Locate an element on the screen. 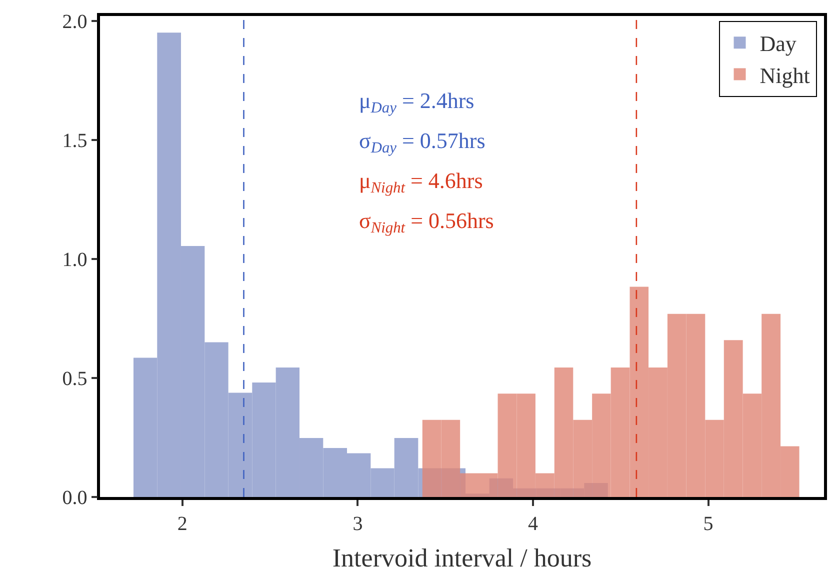 Image resolution: width=829 pixels, height=587 pixels. legend-label: Night is located at coordinates (785, 75).